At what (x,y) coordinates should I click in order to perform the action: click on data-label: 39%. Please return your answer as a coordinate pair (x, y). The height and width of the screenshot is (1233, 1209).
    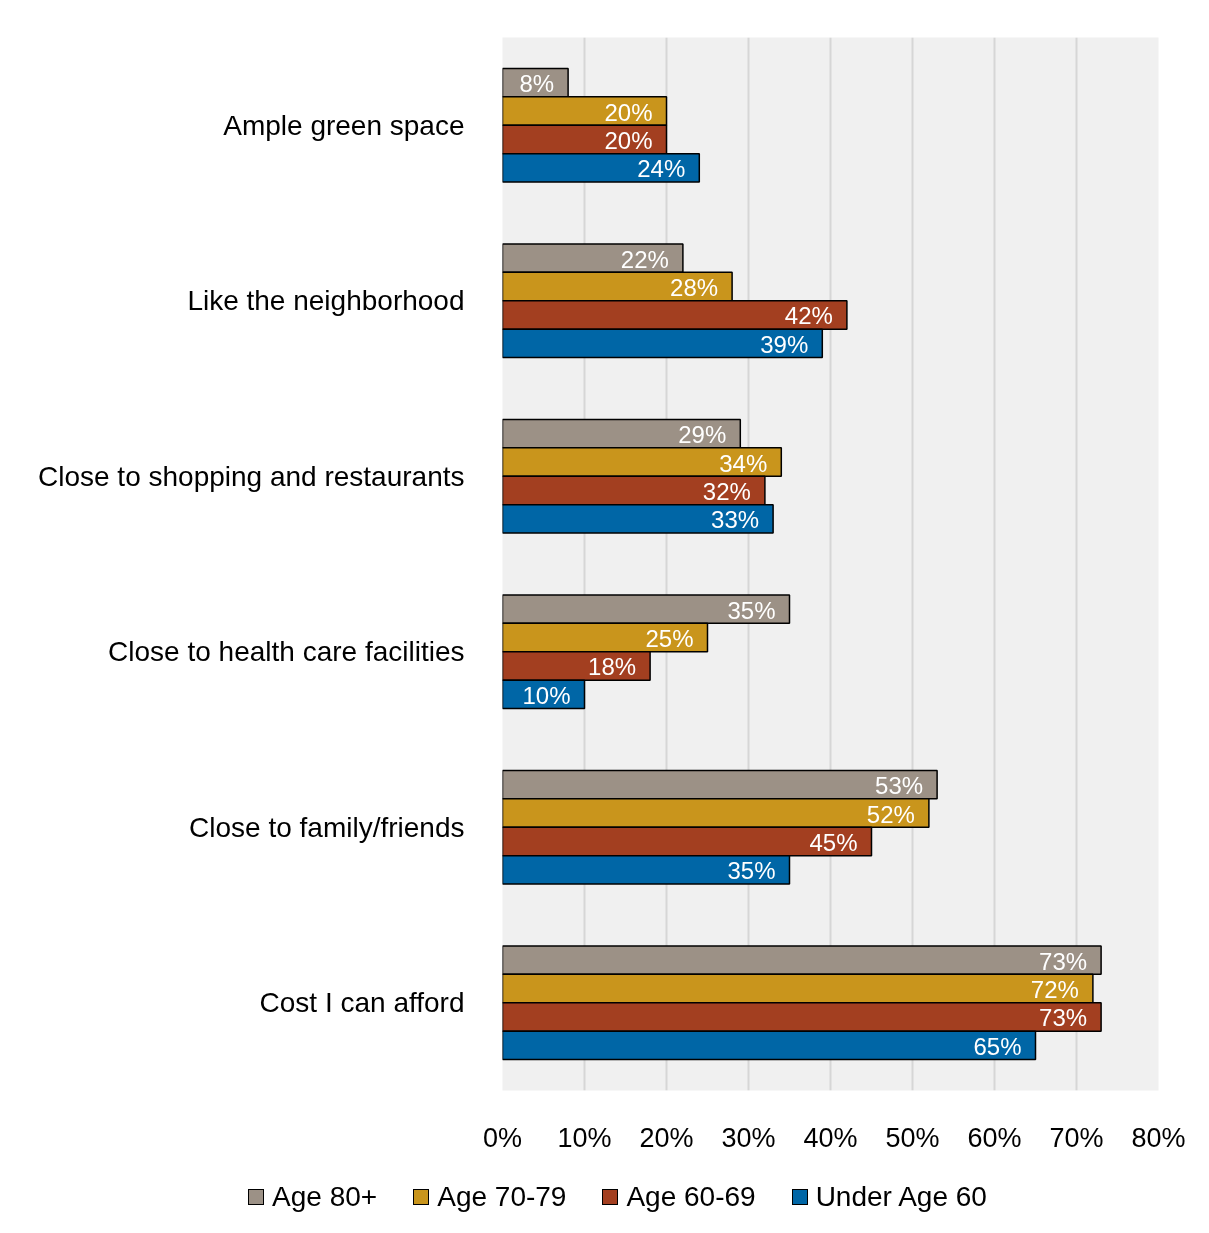
    Looking at the image, I should click on (784, 344).